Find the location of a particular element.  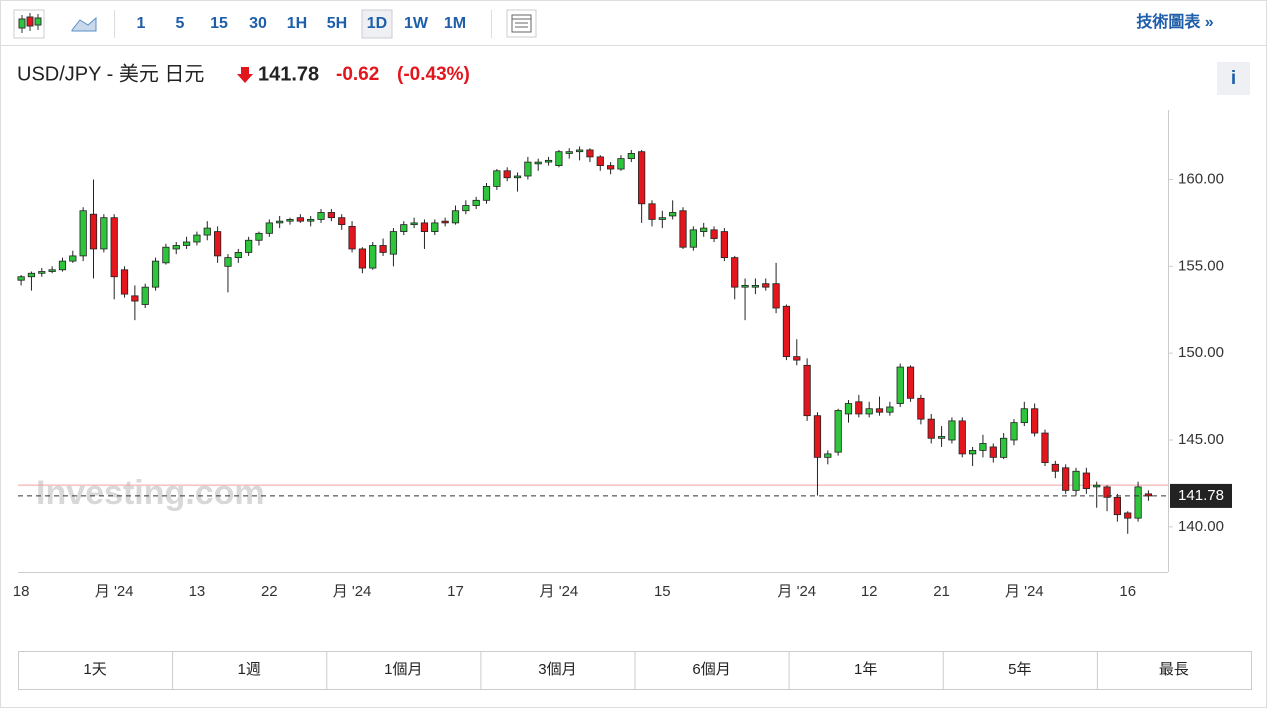

x-tick-label: 17 is located at coordinates (455, 591).